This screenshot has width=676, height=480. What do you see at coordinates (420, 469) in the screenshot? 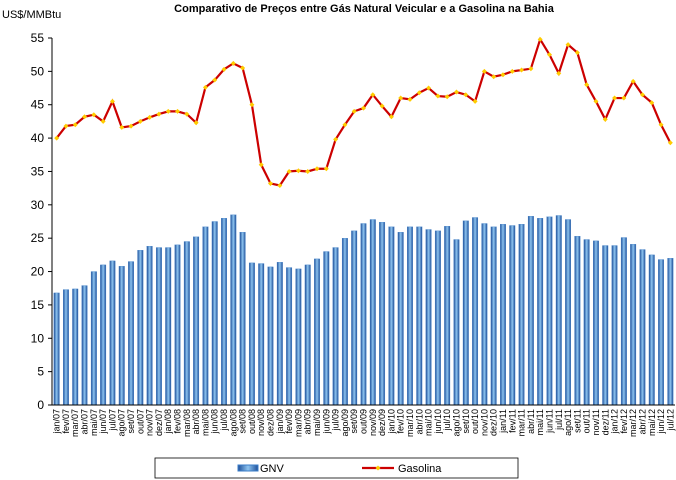
I see `legend-label: Gasolina` at bounding box center [420, 469].